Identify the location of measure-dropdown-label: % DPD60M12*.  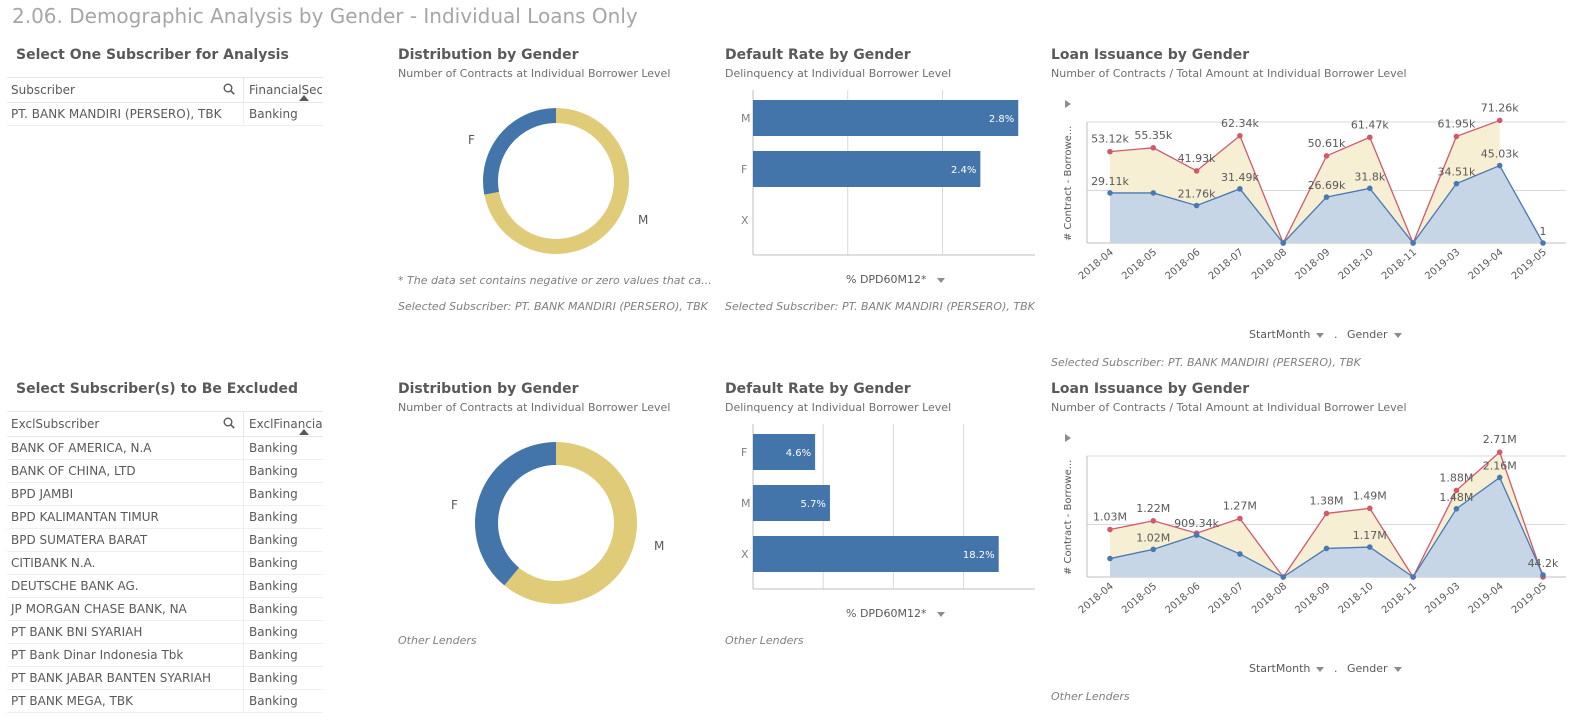
(886, 613).